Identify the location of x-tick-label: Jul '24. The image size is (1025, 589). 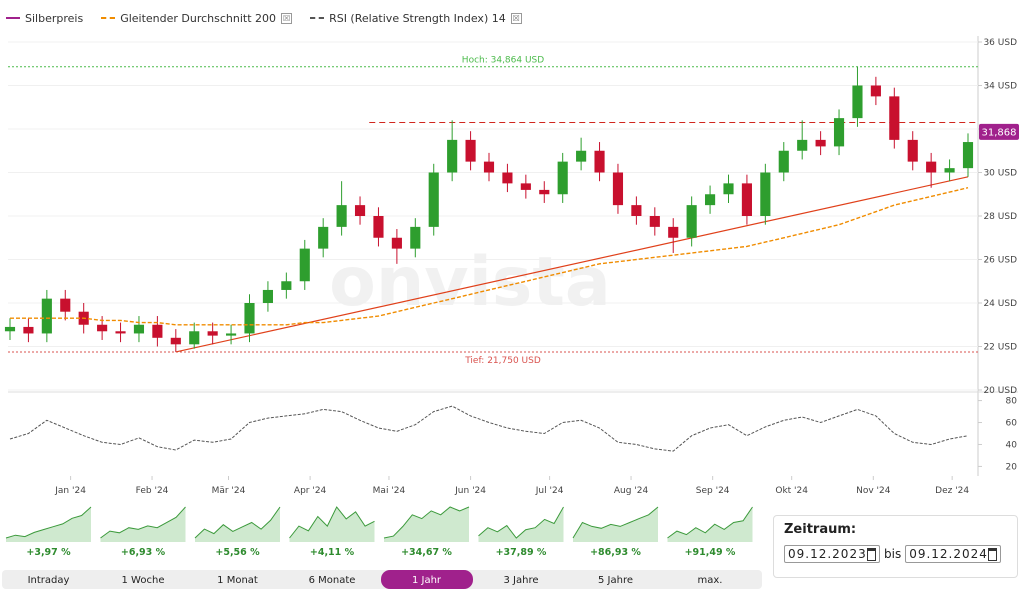
(549, 491).